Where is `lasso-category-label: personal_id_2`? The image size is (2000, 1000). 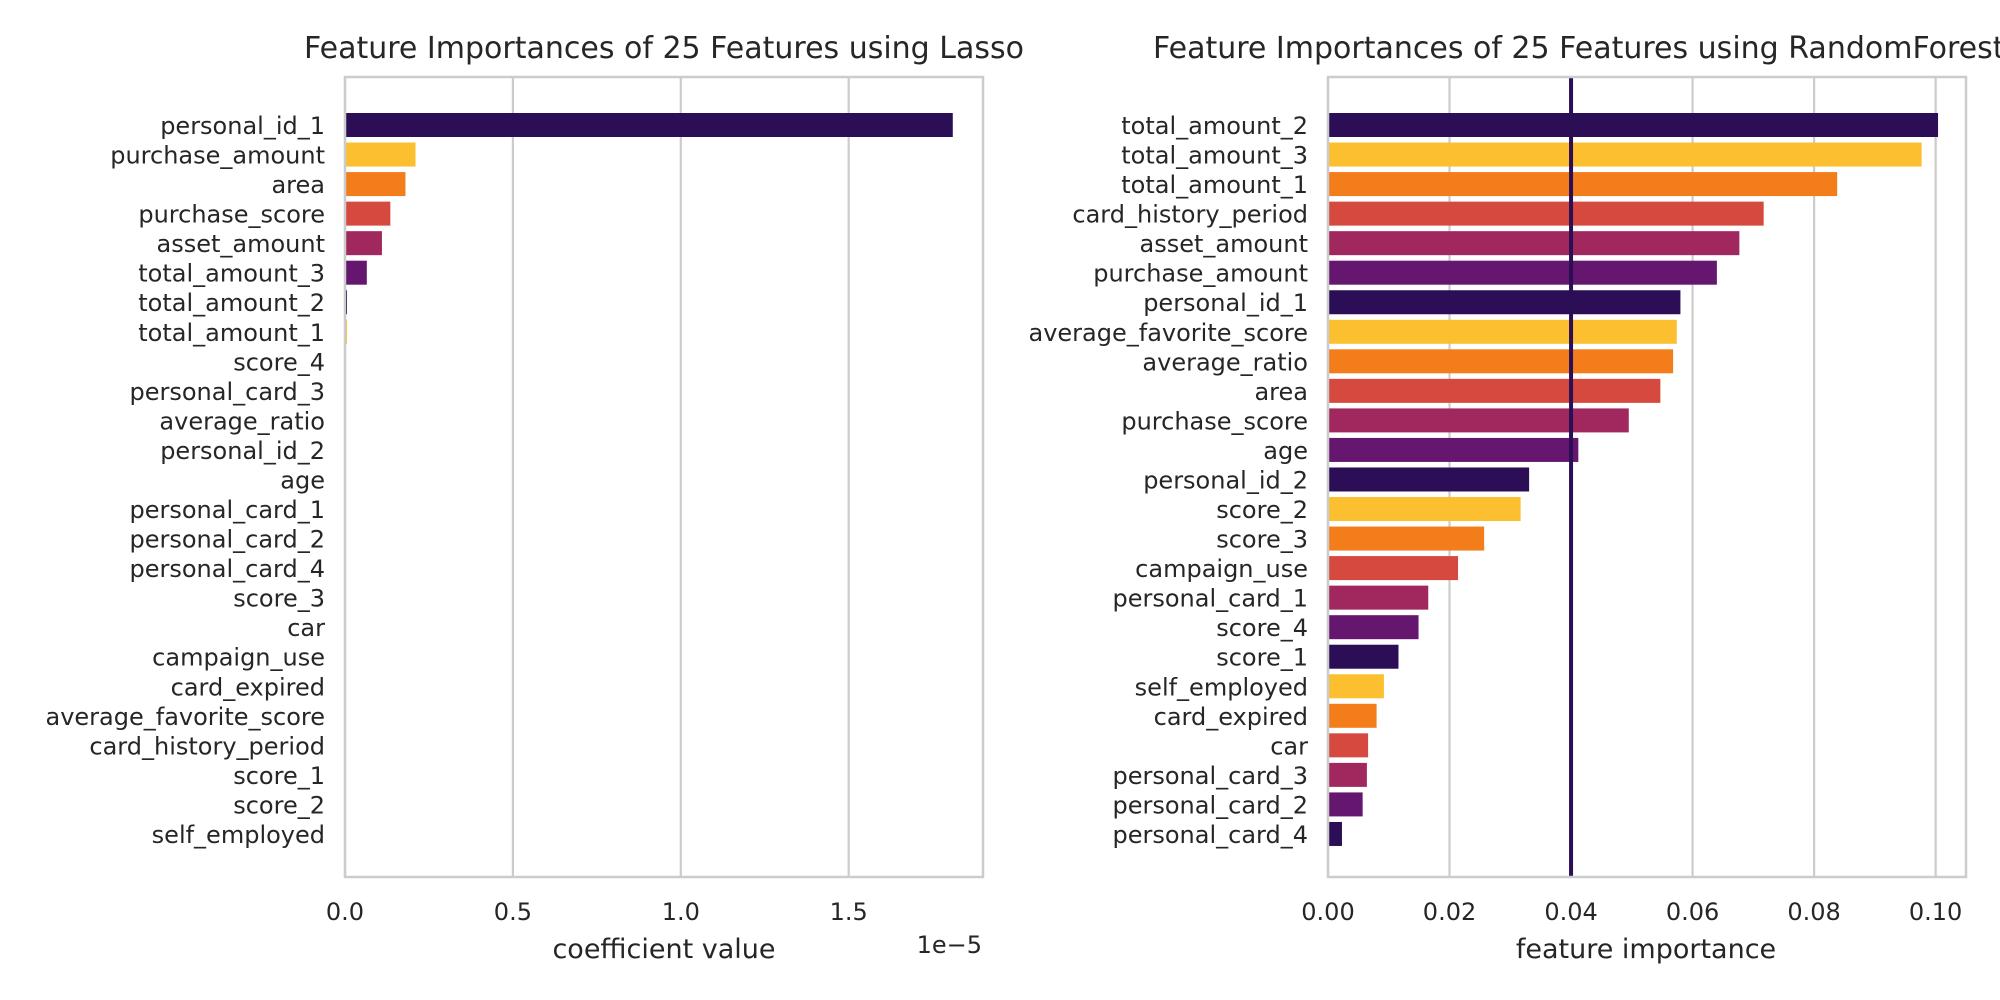
lasso-category-label: personal_id_2 is located at coordinates (242, 451).